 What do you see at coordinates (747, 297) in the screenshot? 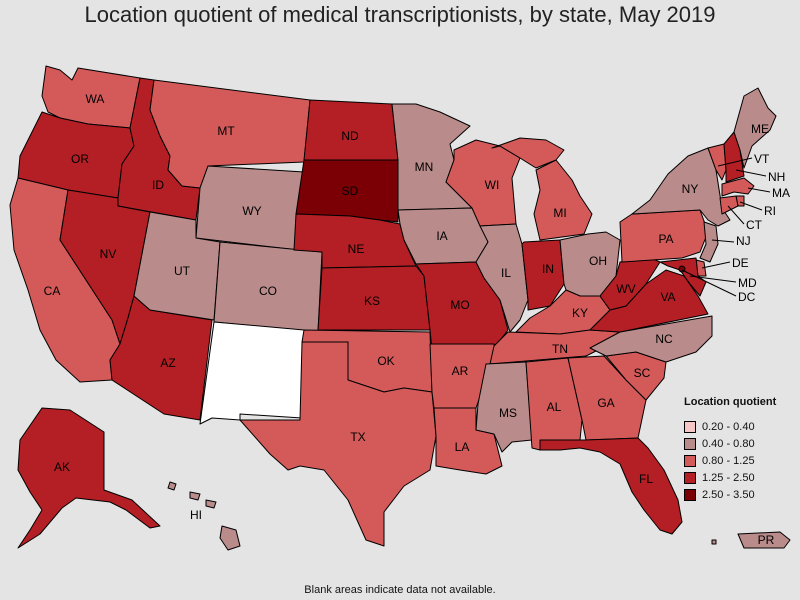
I see `state-label-dc: DC` at bounding box center [747, 297].